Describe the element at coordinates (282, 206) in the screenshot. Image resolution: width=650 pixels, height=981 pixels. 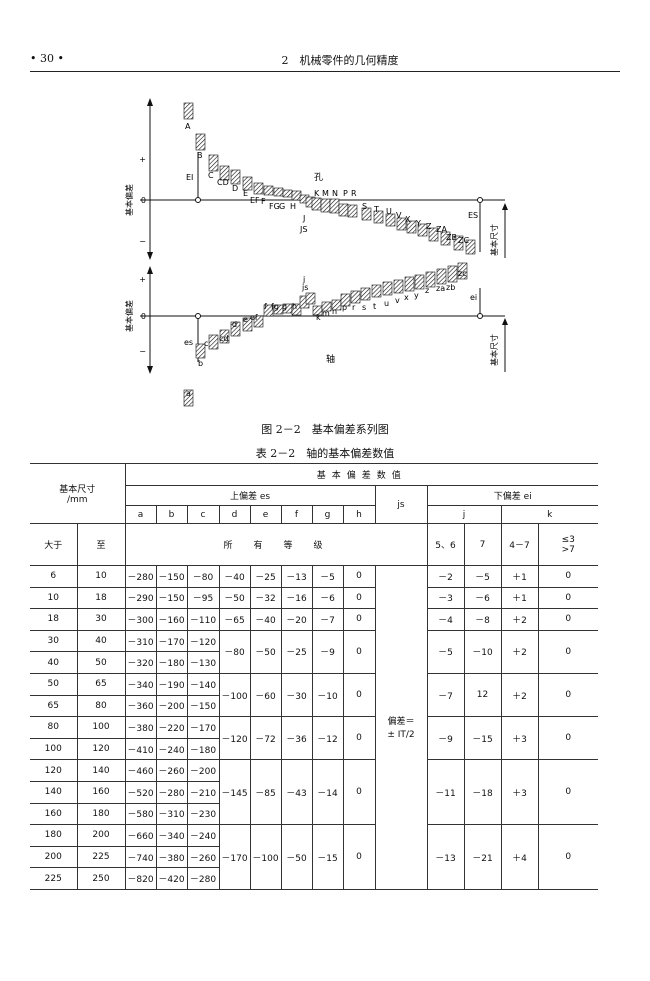
I see `hole-zone-G-label: G` at that location.